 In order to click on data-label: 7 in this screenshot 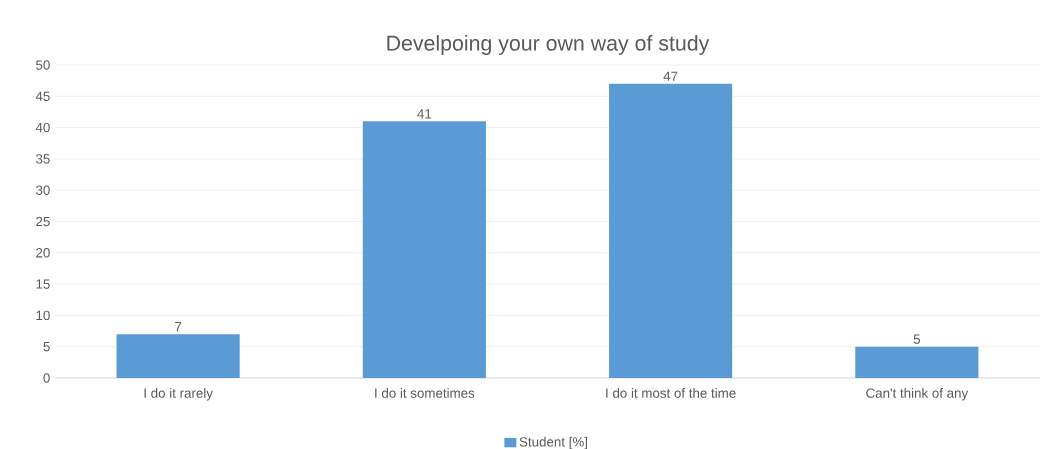, I will do `click(178, 327)`.